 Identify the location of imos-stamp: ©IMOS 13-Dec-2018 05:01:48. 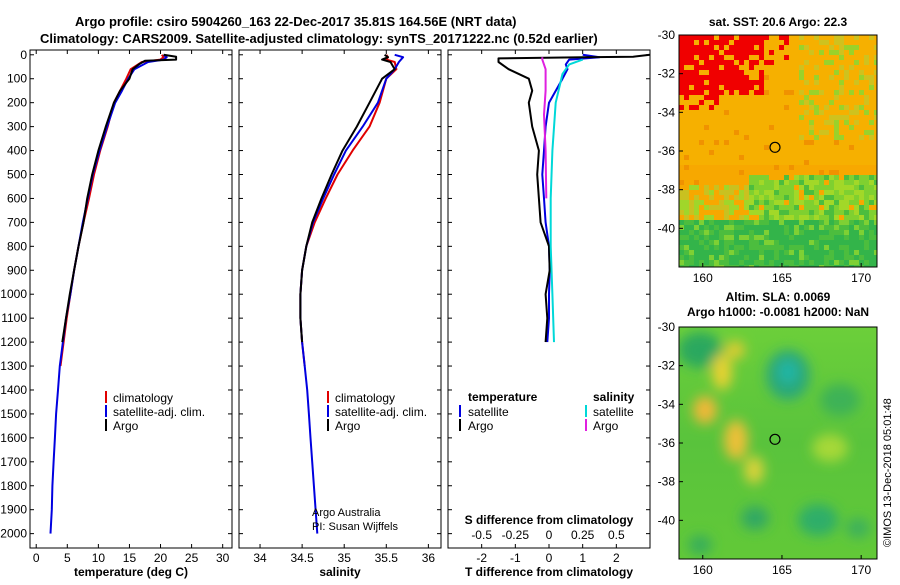
(888, 472).